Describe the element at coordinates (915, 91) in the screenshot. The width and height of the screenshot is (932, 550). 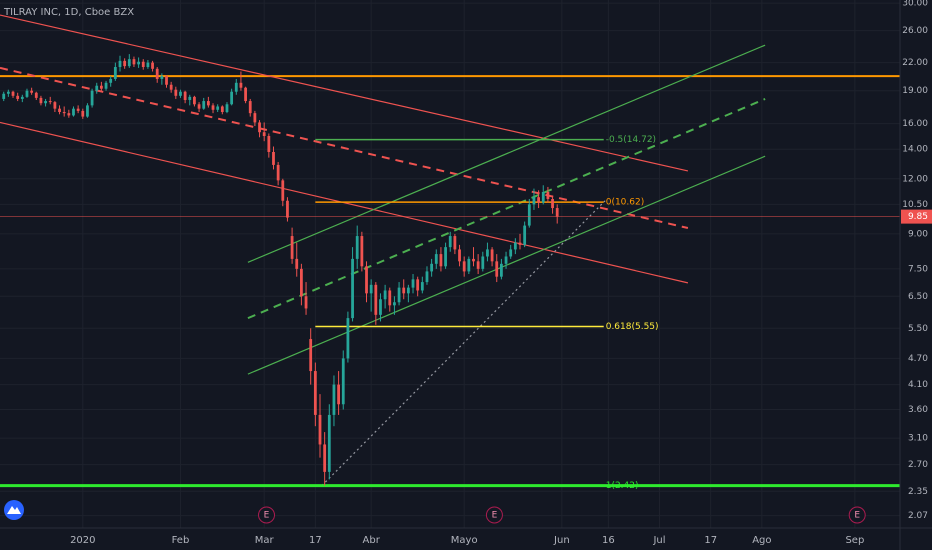
I see `y-tick-label: 19.00` at that location.